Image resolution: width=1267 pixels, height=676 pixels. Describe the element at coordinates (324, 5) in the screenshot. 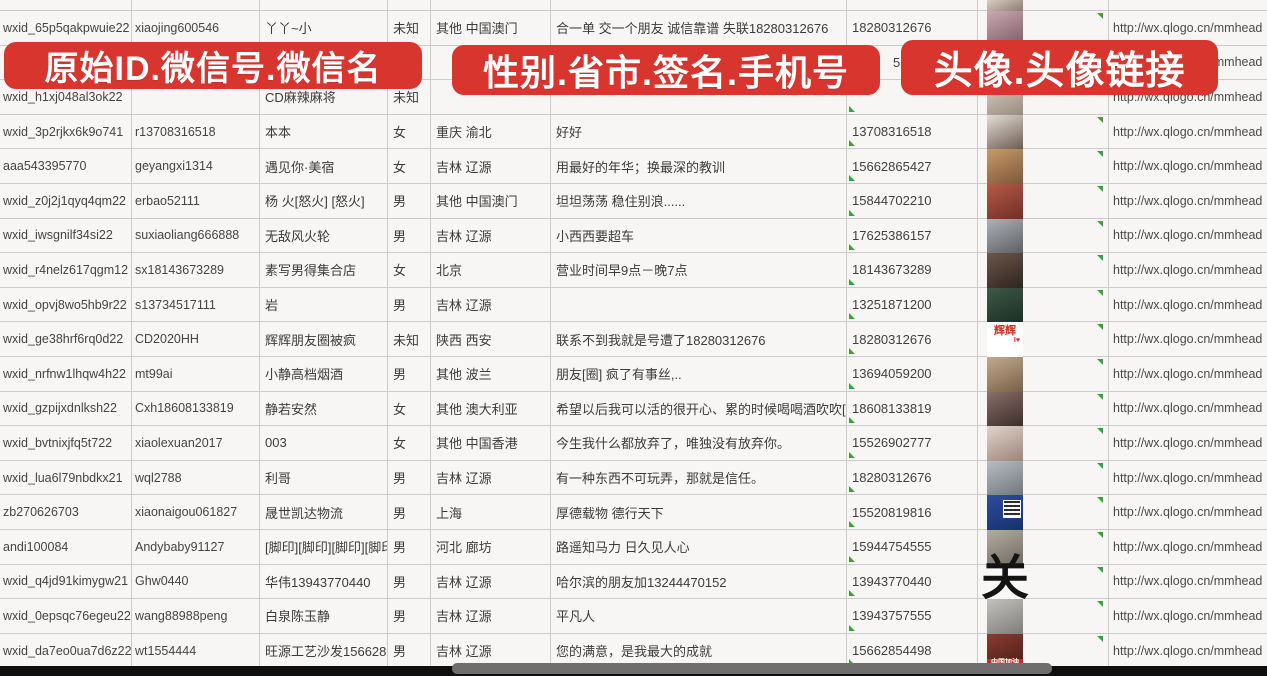

I see `cell-wechat_name` at that location.